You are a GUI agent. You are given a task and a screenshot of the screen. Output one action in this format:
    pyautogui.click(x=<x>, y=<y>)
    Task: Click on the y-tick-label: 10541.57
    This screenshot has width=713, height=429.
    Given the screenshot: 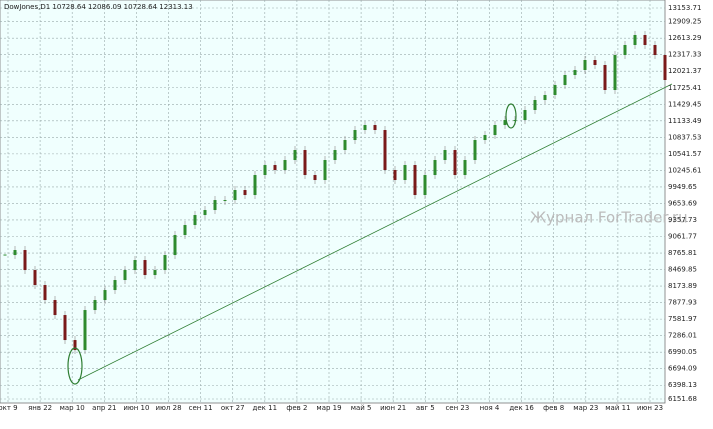 What is the action you would take?
    pyautogui.click(x=684, y=154)
    